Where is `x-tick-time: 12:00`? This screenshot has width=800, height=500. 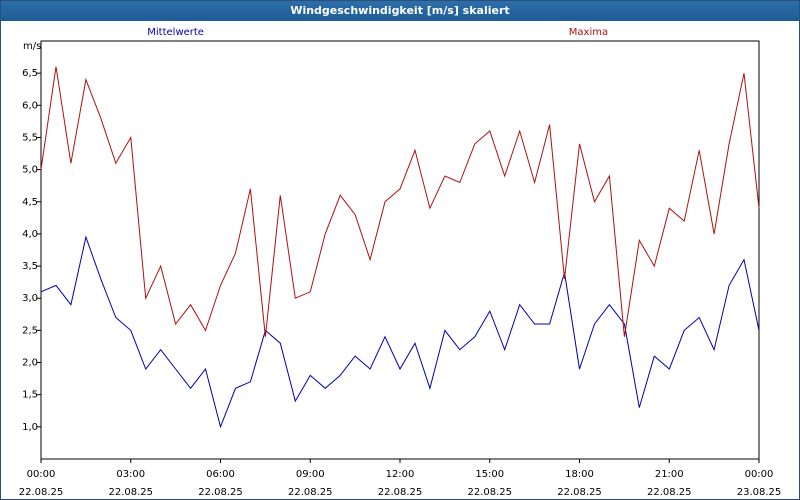 x-tick-time: 12:00 is located at coordinates (400, 474).